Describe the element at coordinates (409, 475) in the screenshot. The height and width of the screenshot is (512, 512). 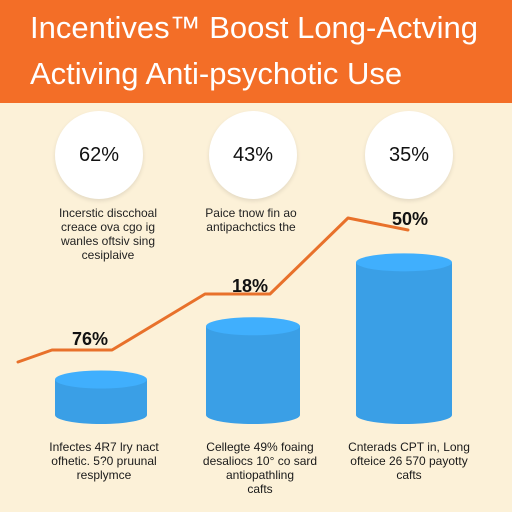
I see `bar-caption-3-line: cafts` at that location.